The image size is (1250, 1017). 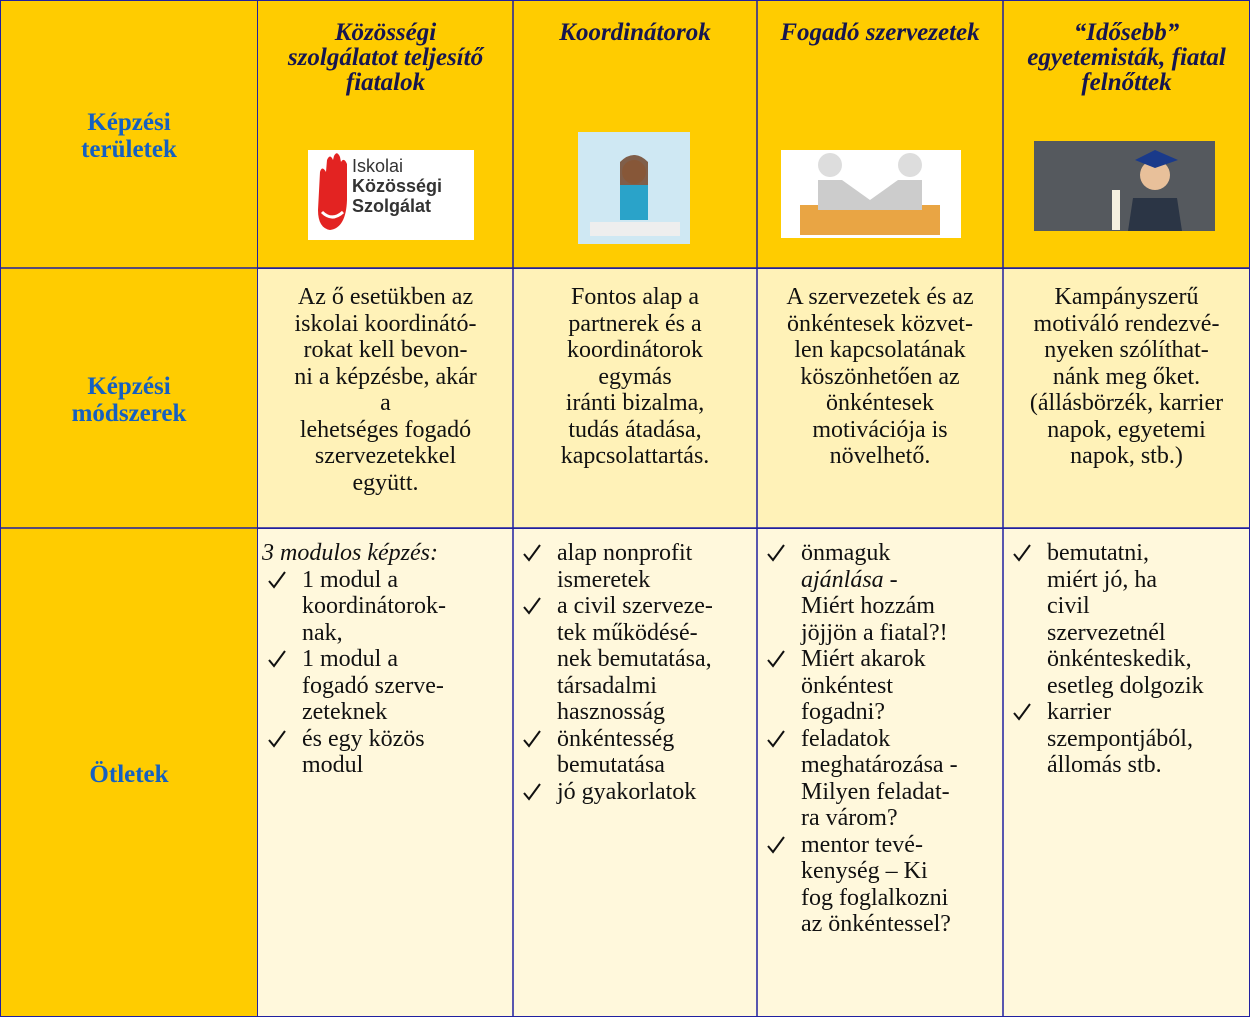 What do you see at coordinates (880, 403) in the screenshot?
I see `method-line: önkéntesek` at bounding box center [880, 403].